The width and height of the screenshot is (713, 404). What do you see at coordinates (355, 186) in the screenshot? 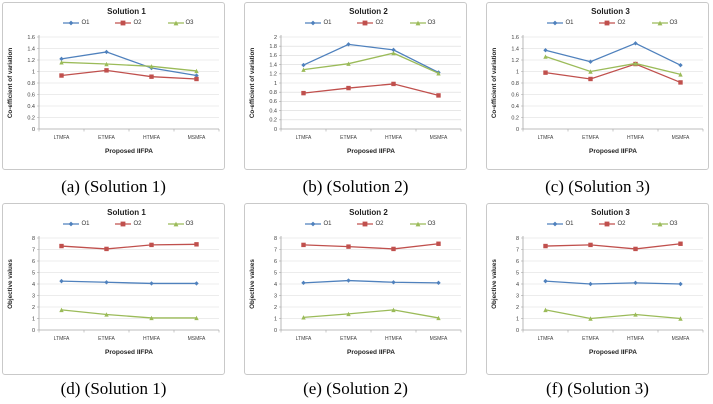
I see `chart-caption-b: (b) (Solution 2)` at bounding box center [355, 186].